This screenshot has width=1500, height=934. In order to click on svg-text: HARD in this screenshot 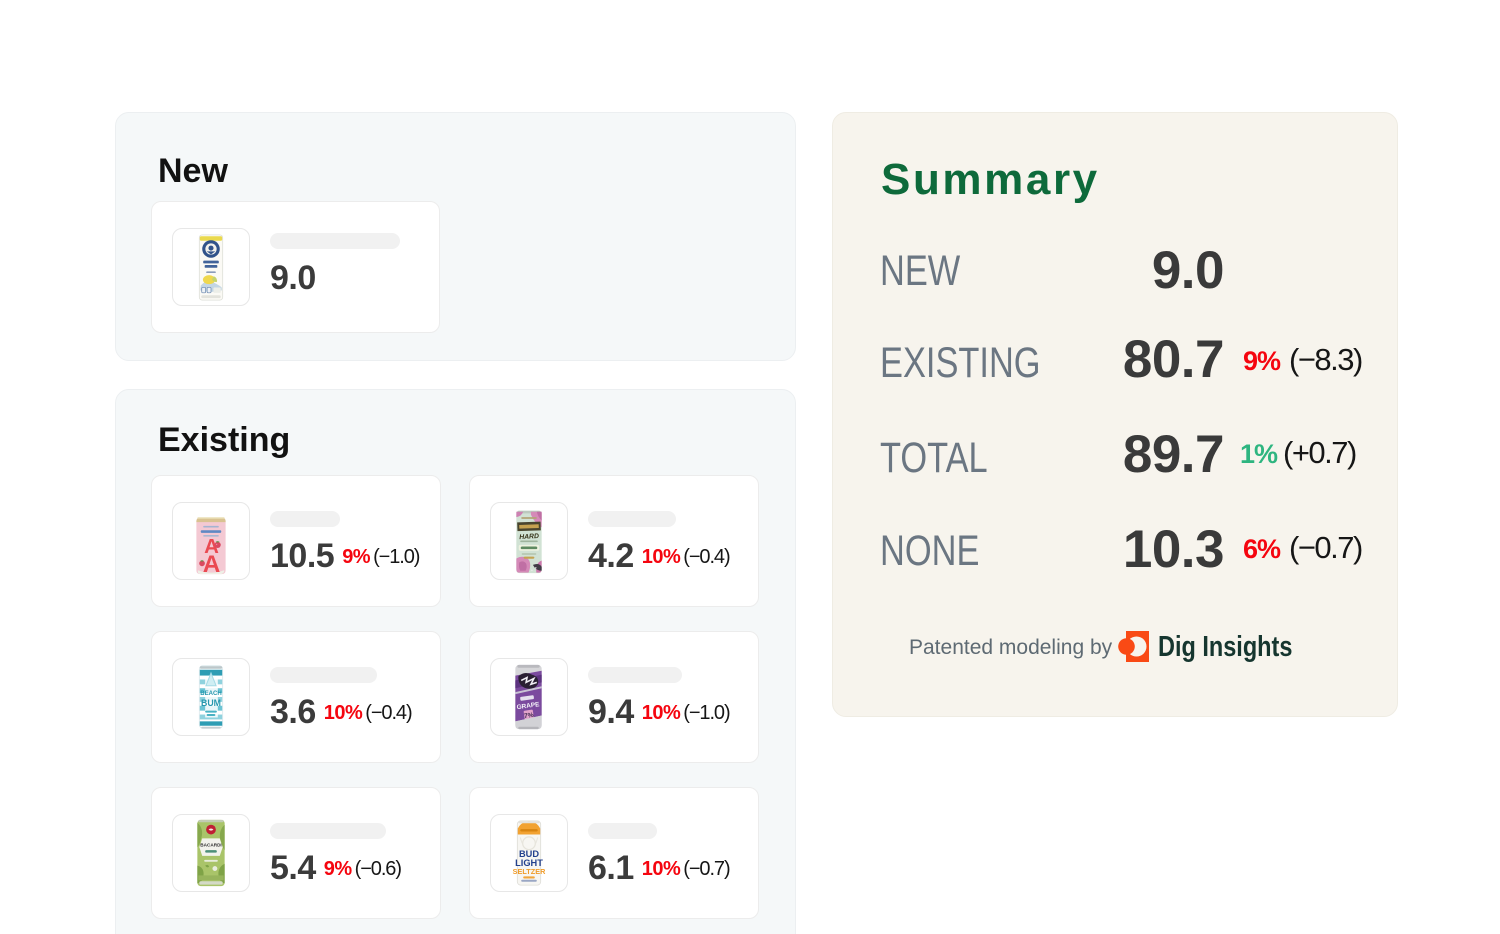, I will do `click(529, 537)`.